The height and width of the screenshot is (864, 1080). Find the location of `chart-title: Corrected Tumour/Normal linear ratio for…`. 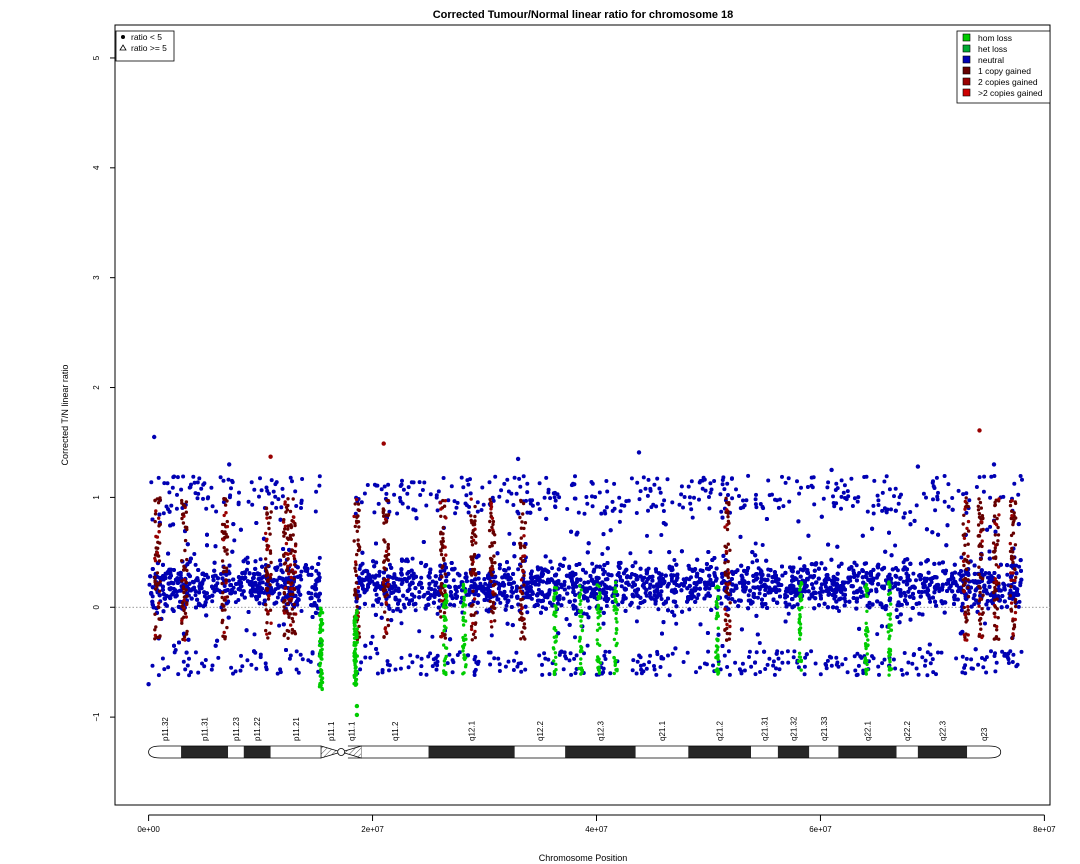

chart-title: Corrected Tumour/Normal linear ratio for… is located at coordinates (583, 15).